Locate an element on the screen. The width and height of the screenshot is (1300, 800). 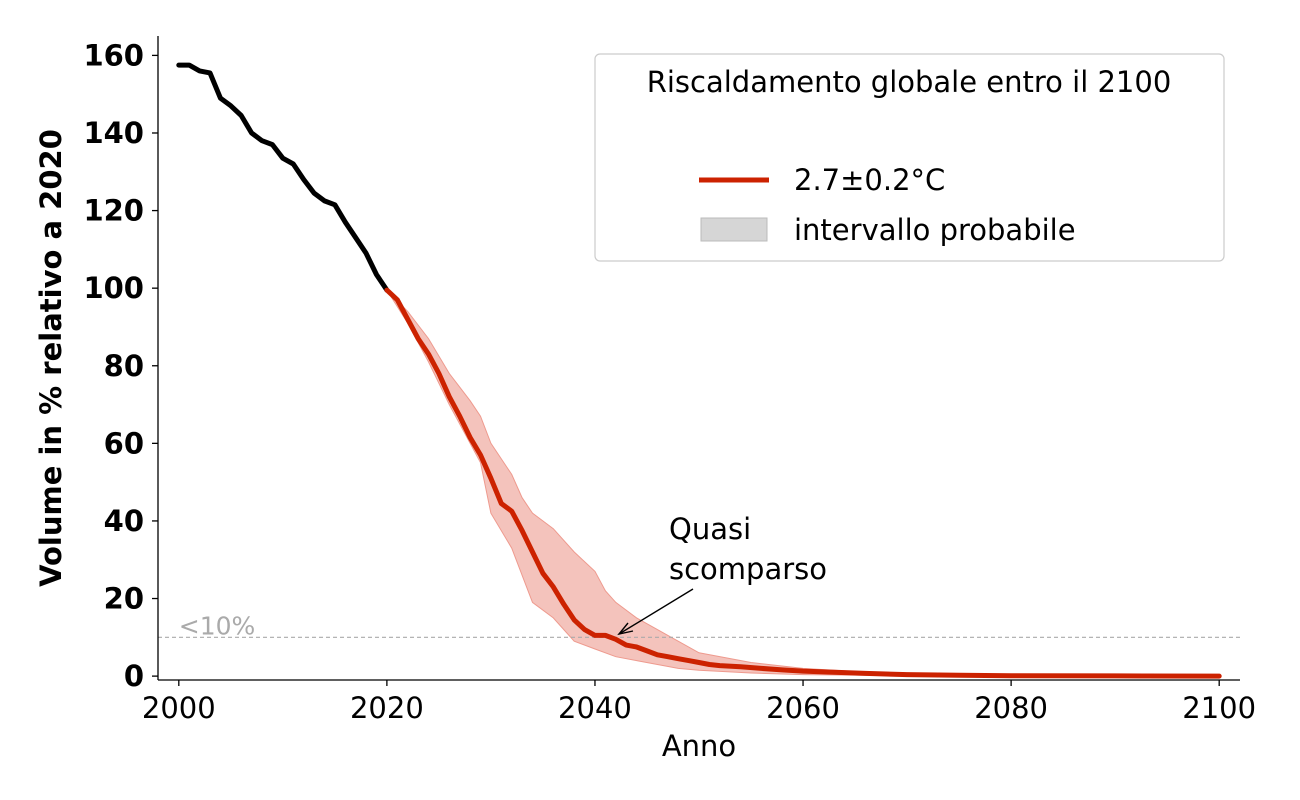
x-tick-label: 2080 is located at coordinates (1011, 708).